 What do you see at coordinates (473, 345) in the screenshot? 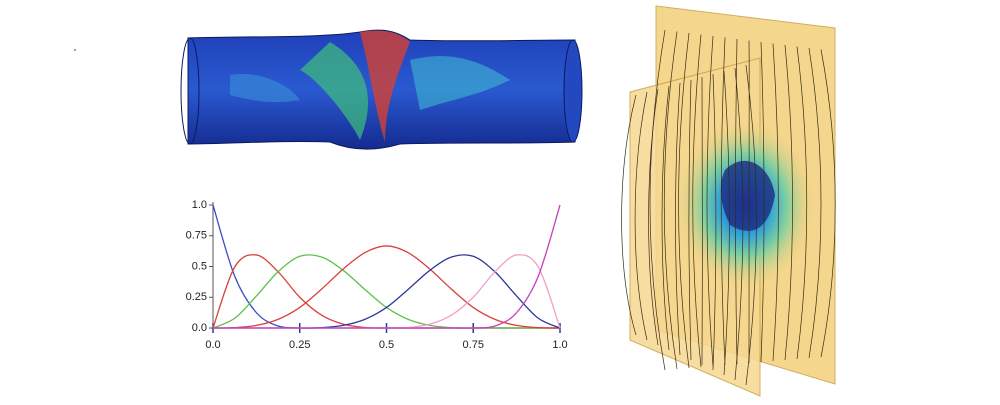
I see `x-tick-label: 0.75` at bounding box center [473, 345].